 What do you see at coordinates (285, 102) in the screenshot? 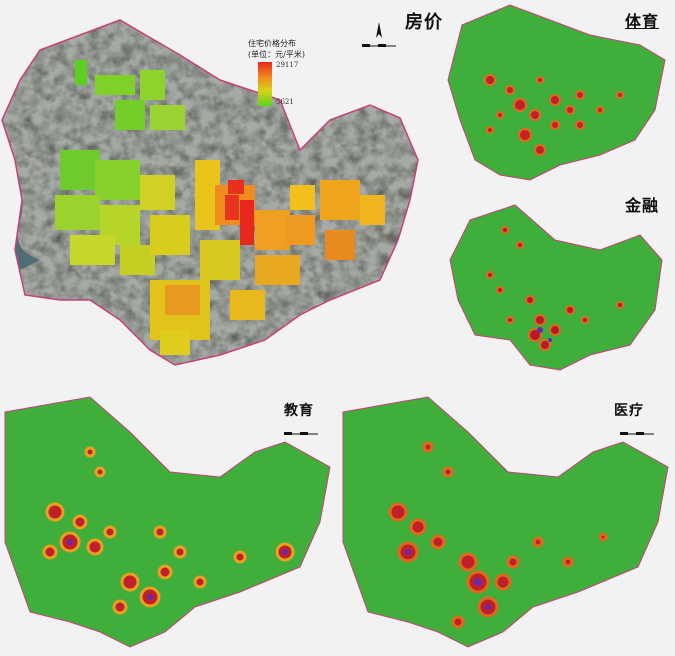
I see `legend-min-value: 5621` at bounding box center [285, 102].